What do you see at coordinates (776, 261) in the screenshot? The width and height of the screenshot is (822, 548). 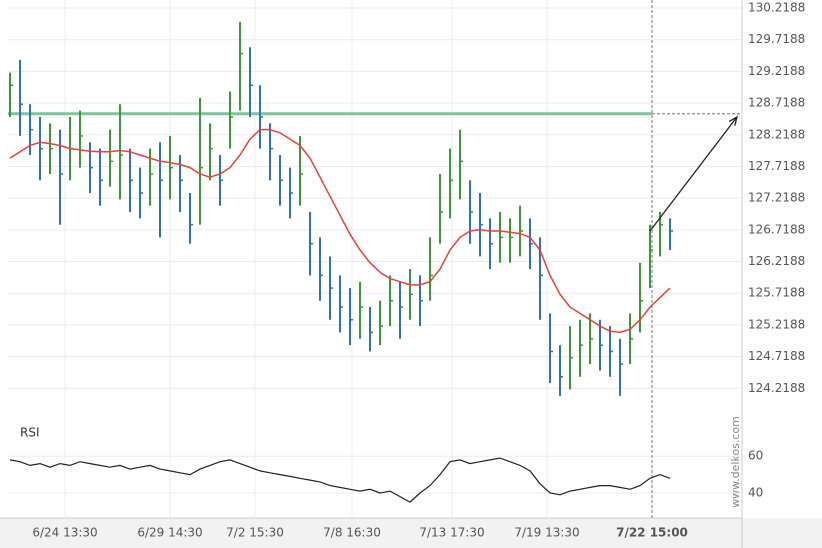 I see `y-tick-label: 126.2188` at bounding box center [776, 261].